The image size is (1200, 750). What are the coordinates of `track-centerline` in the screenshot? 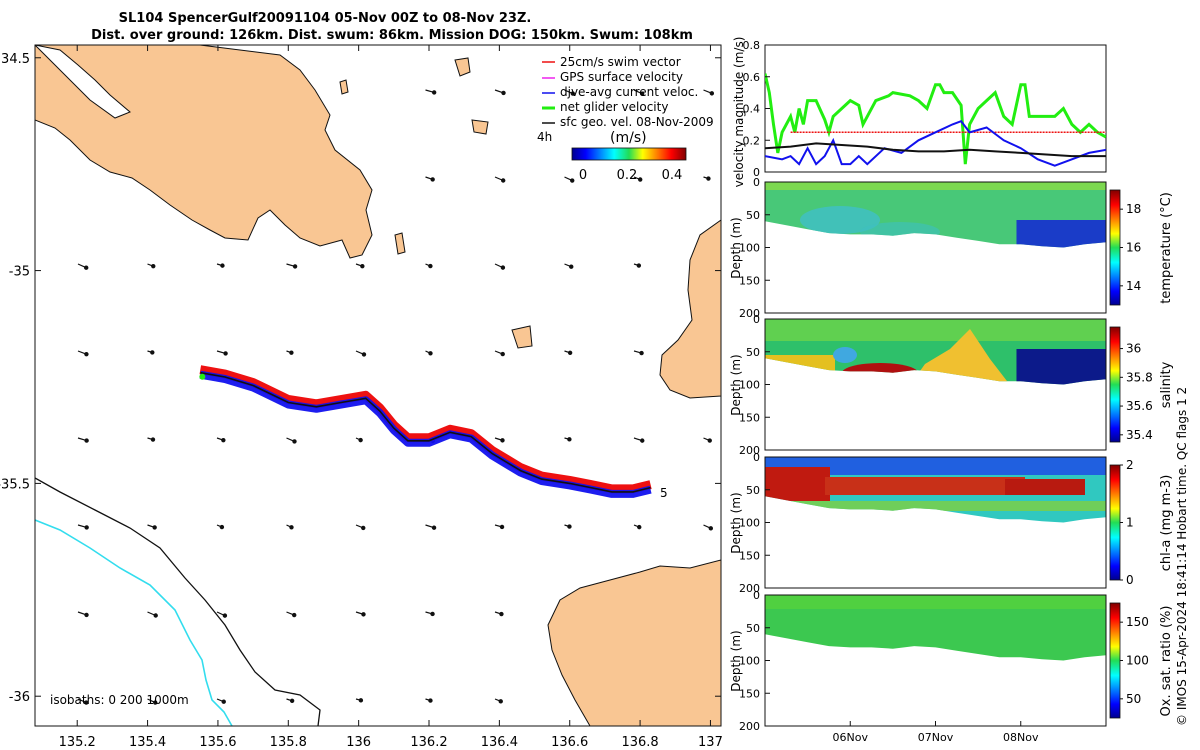 It's located at (425, 432).